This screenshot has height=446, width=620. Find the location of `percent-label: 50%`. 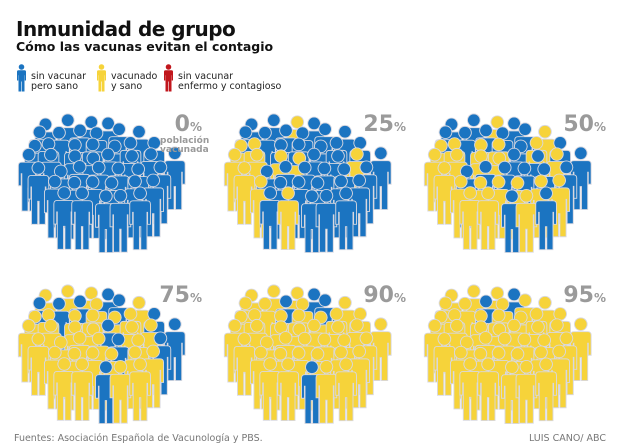

percent-label: 50% is located at coordinates (584, 124).